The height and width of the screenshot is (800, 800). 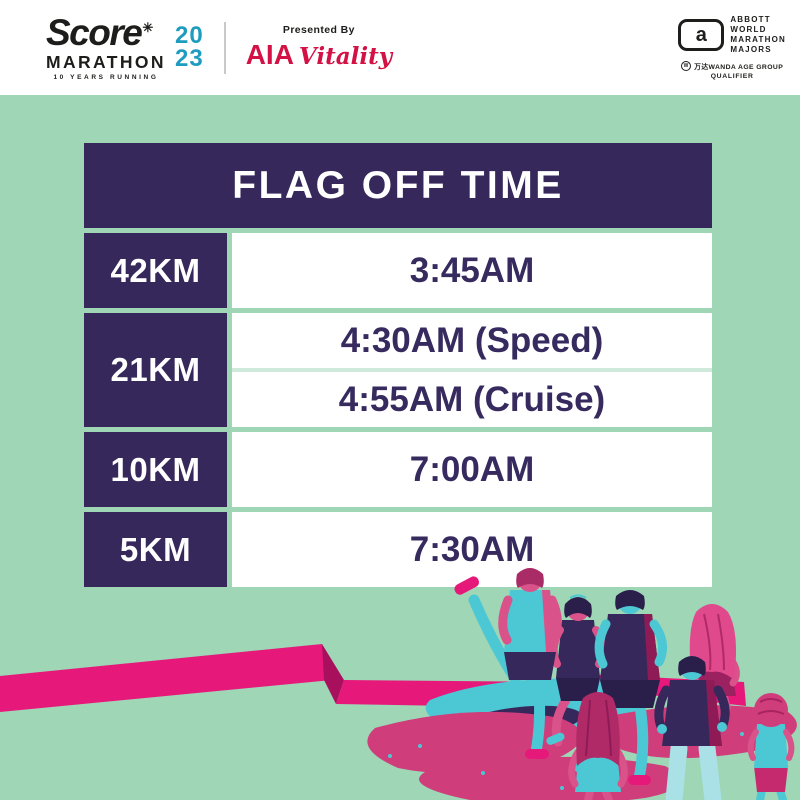 What do you see at coordinates (106, 62) in the screenshot?
I see `score-marathon-text: MARATHON` at bounding box center [106, 62].